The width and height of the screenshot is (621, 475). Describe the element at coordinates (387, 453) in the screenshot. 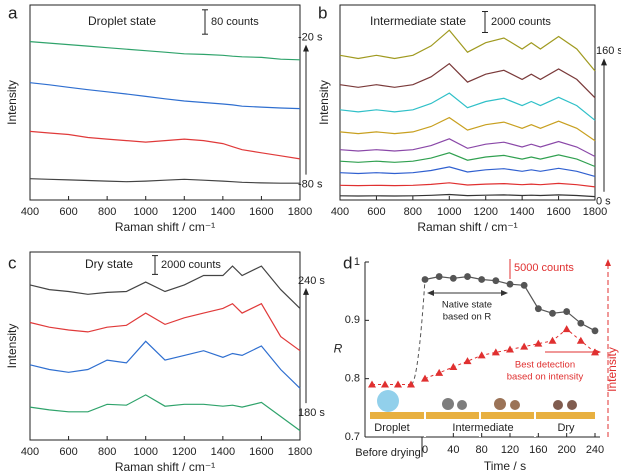

I see `x-tick-label: Before drying` at that location.